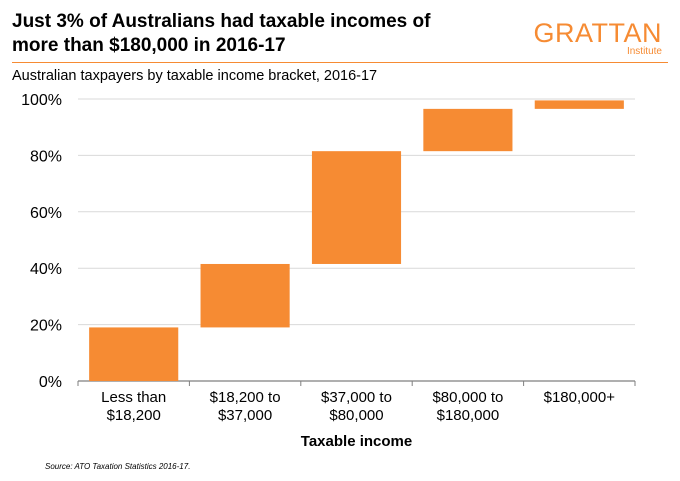 The height and width of the screenshot is (481, 680). Describe the element at coordinates (46, 213) in the screenshot. I see `y-tick-label: 60%` at that location.